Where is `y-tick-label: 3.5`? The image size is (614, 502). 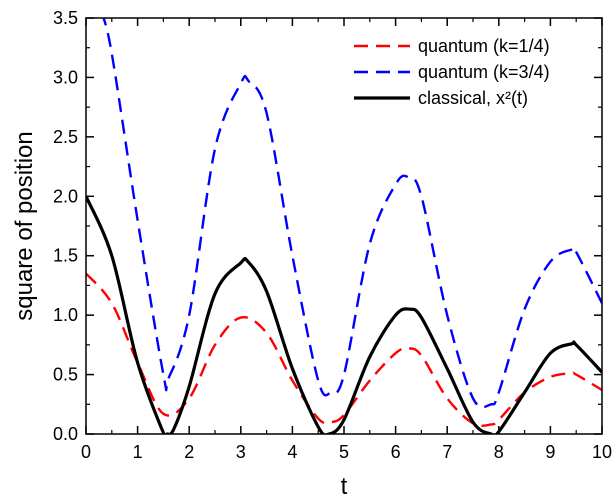
y-tick-label: 3.5 is located at coordinates (65, 18).